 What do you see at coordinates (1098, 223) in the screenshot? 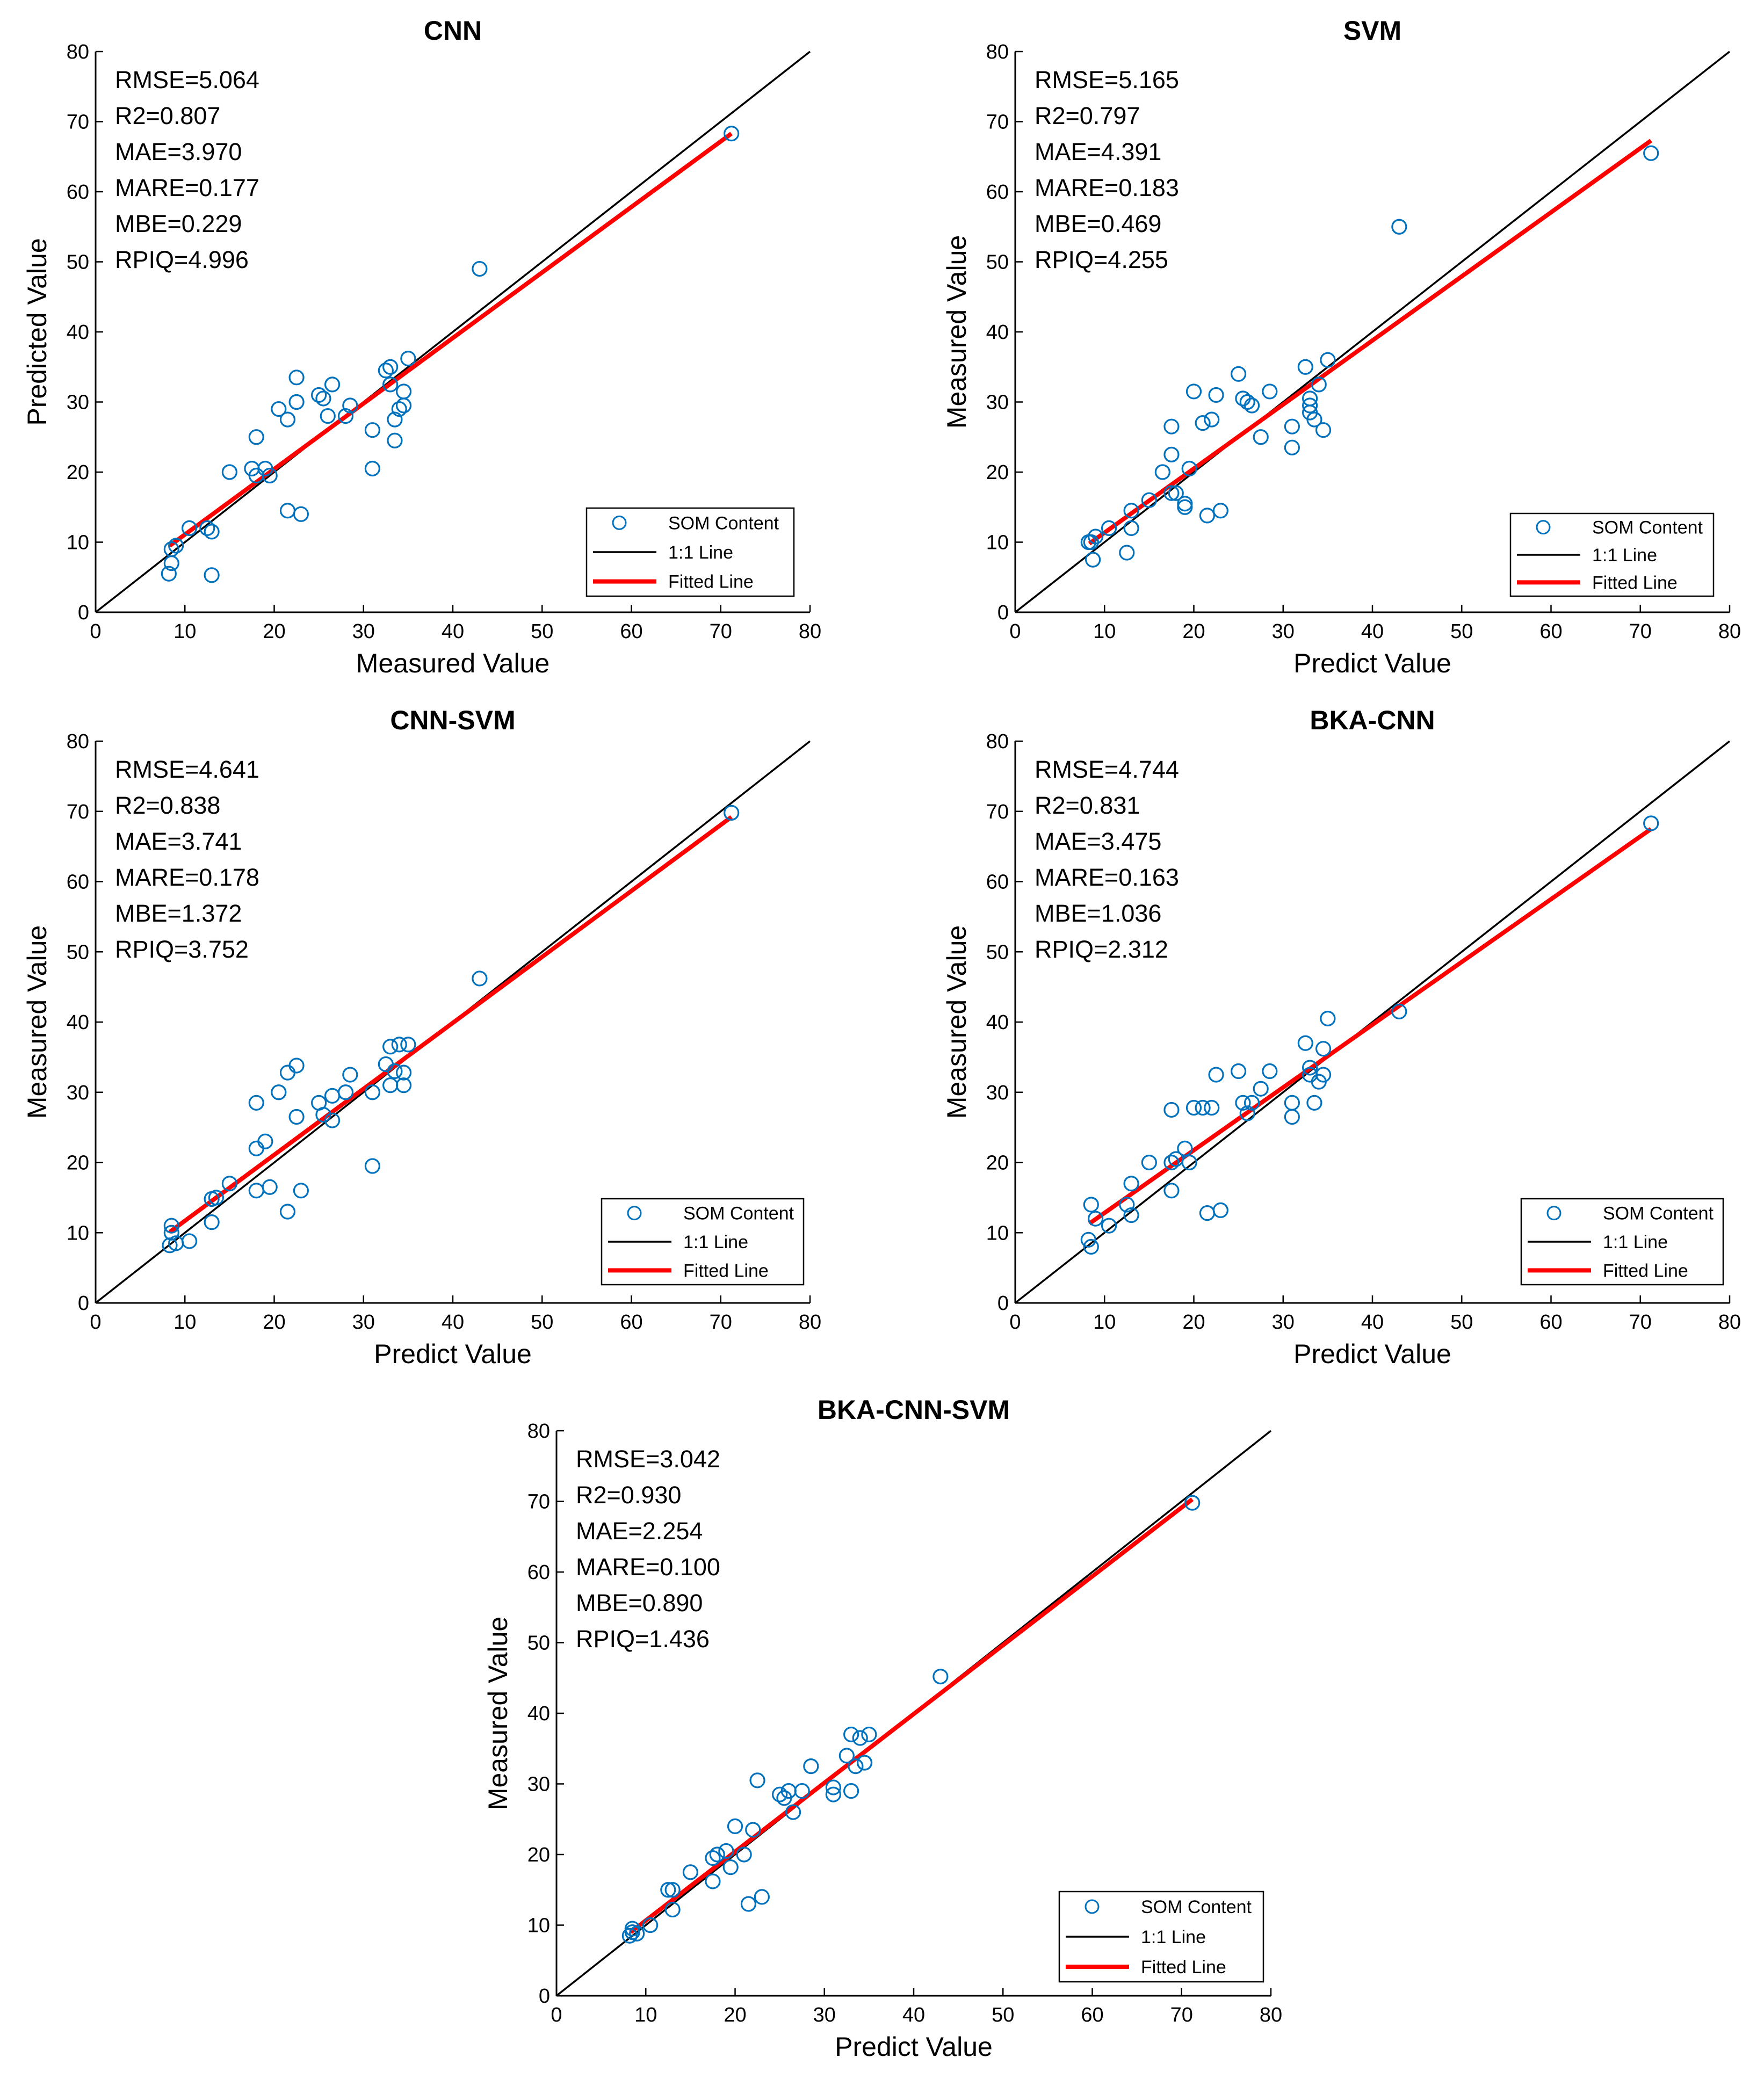
I see `metric-text: MBE=0.469` at bounding box center [1098, 223].